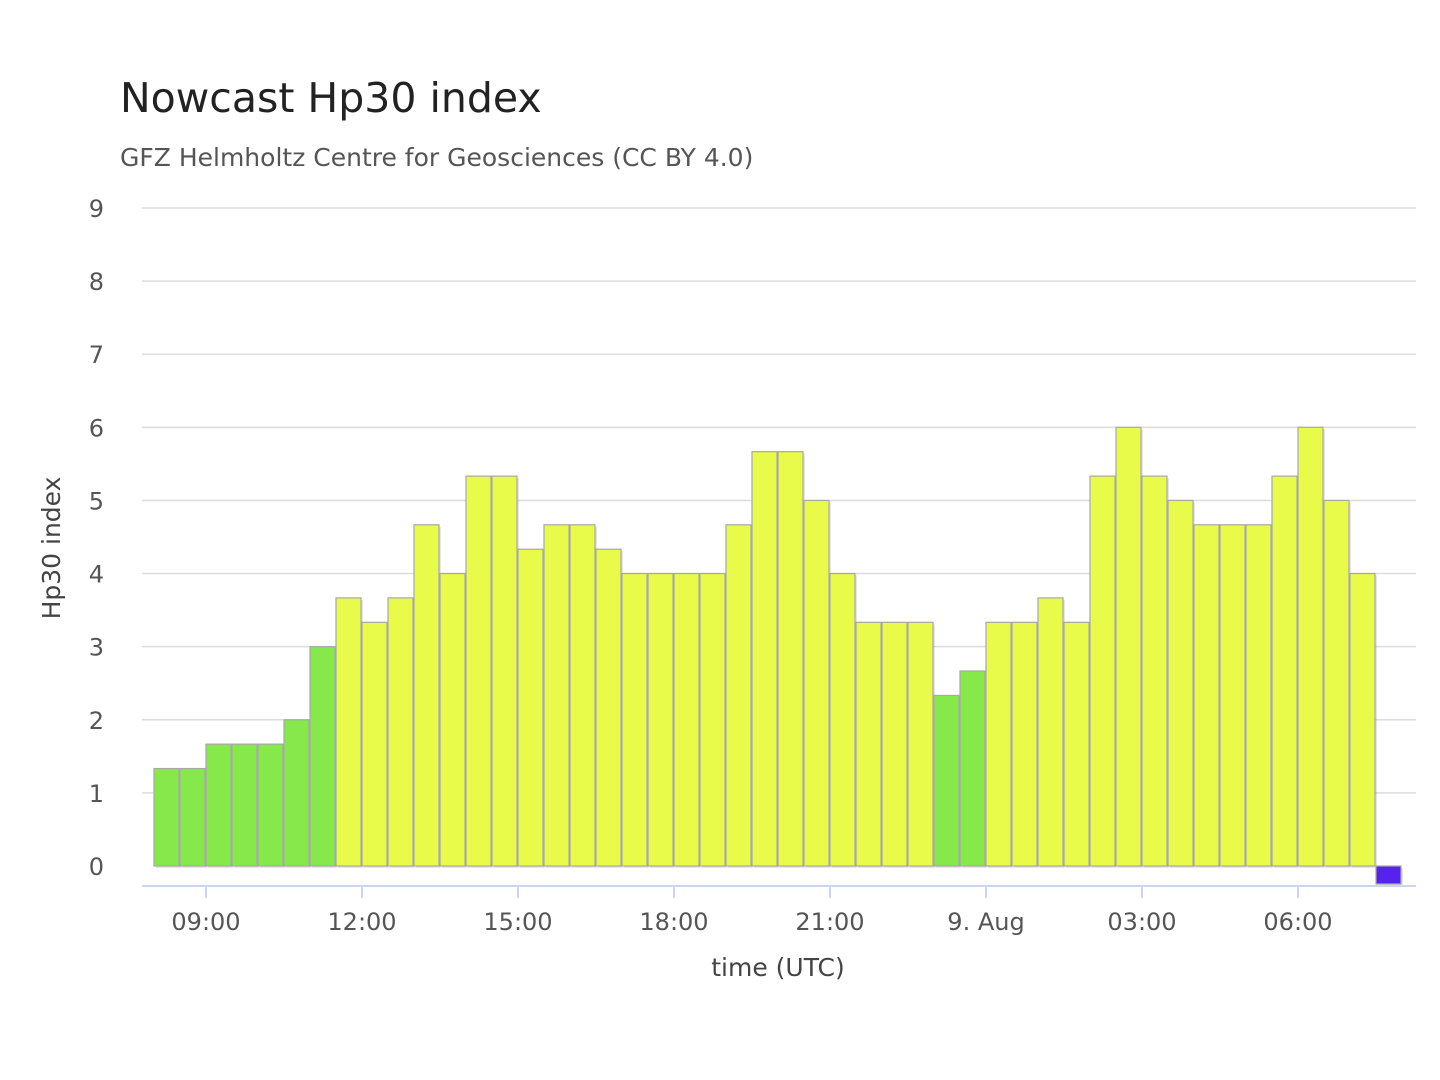  What do you see at coordinates (96, 794) in the screenshot?
I see `y-tick-label: 1` at bounding box center [96, 794].